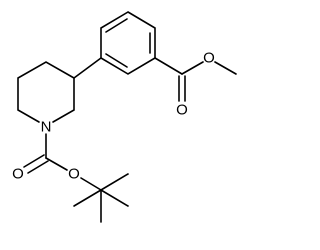 This screenshot has height=250, width=320. I want to click on atom-label: N, so click(46, 127).